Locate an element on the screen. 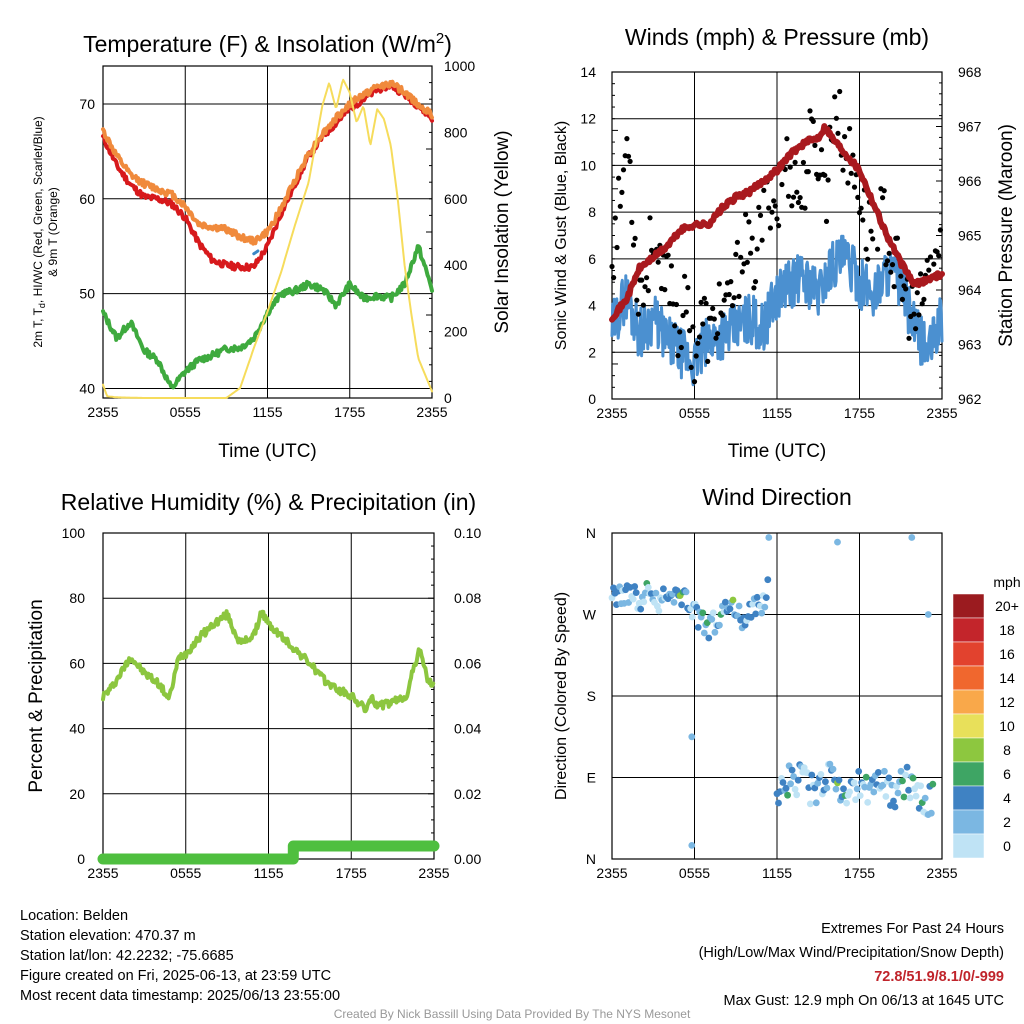 The width and height of the screenshot is (1024, 1024). direction-x-tick-label: 0555 is located at coordinates (694, 873).